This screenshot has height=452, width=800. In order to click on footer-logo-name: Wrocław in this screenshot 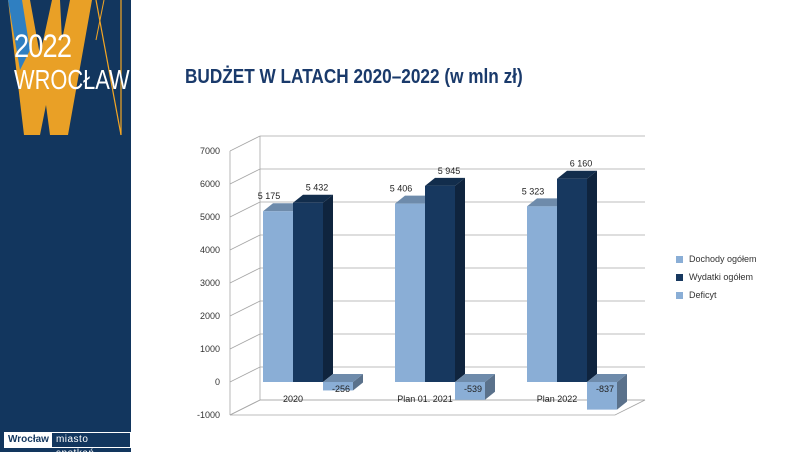, I will do `click(28, 440)`.